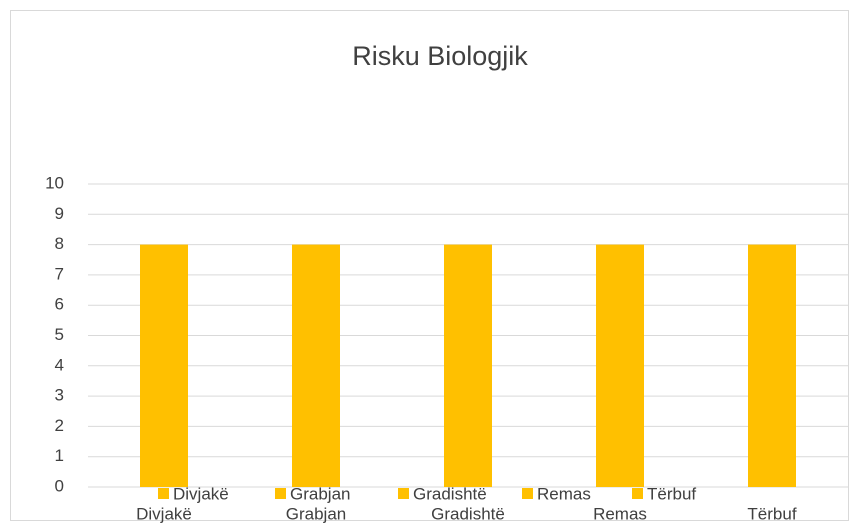 Image resolution: width=859 pixels, height=527 pixels. Describe the element at coordinates (771, 513) in the screenshot. I see `x-tick-label: Tërbuf` at that location.